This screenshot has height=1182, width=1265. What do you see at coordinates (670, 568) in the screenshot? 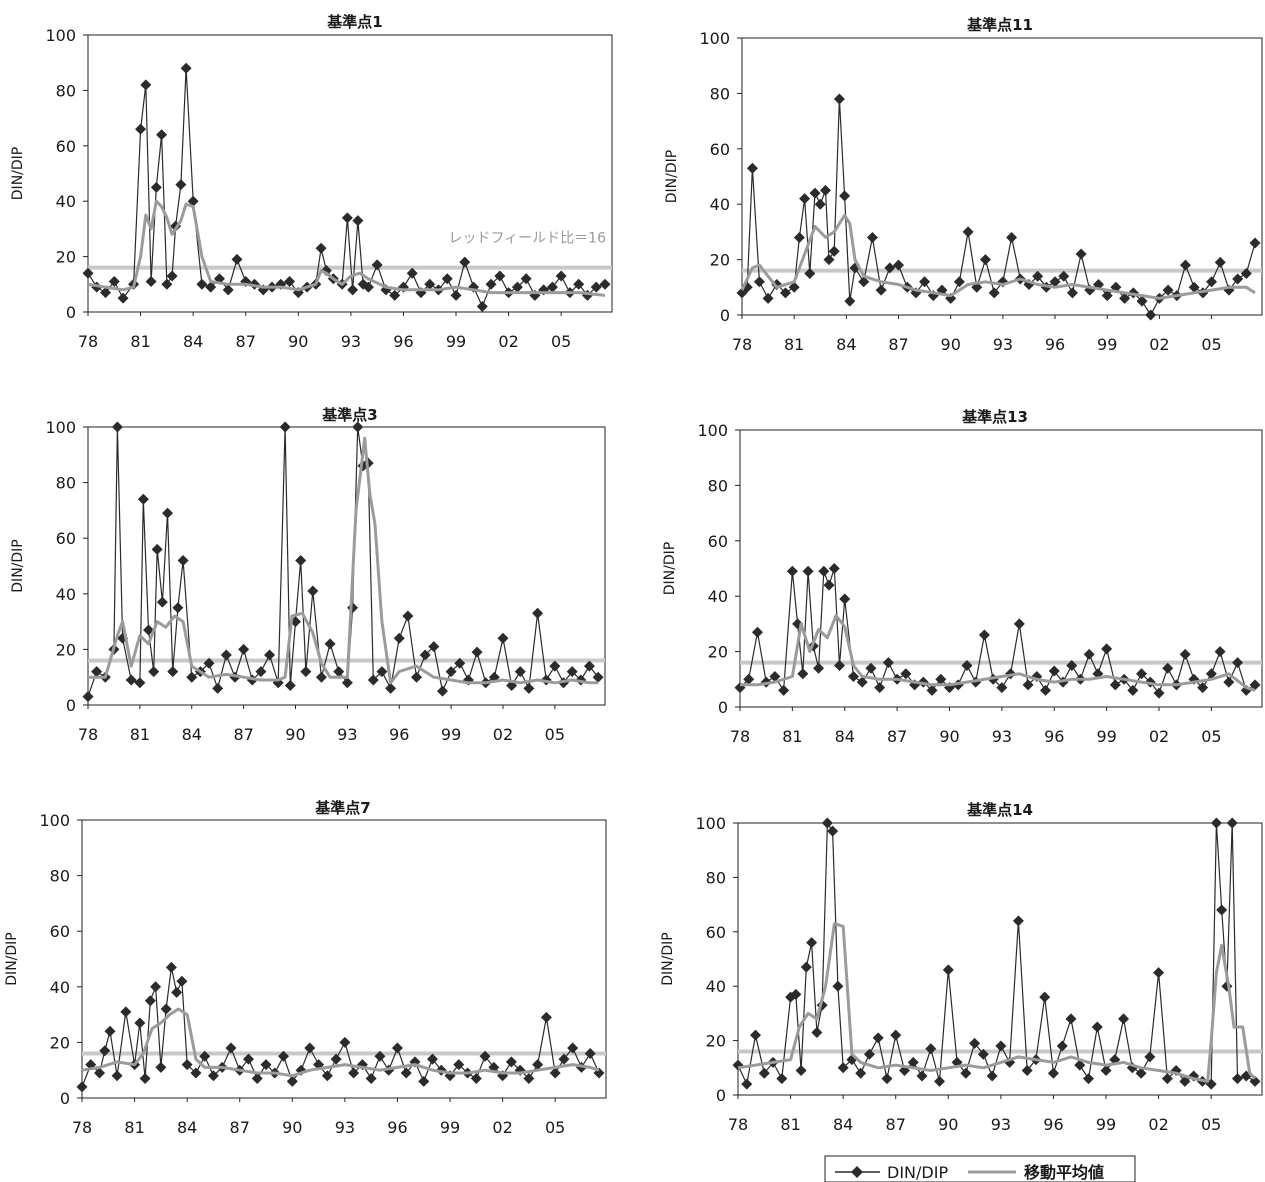
I see `y-axis-label: DIN/DIP` at bounding box center [670, 568].